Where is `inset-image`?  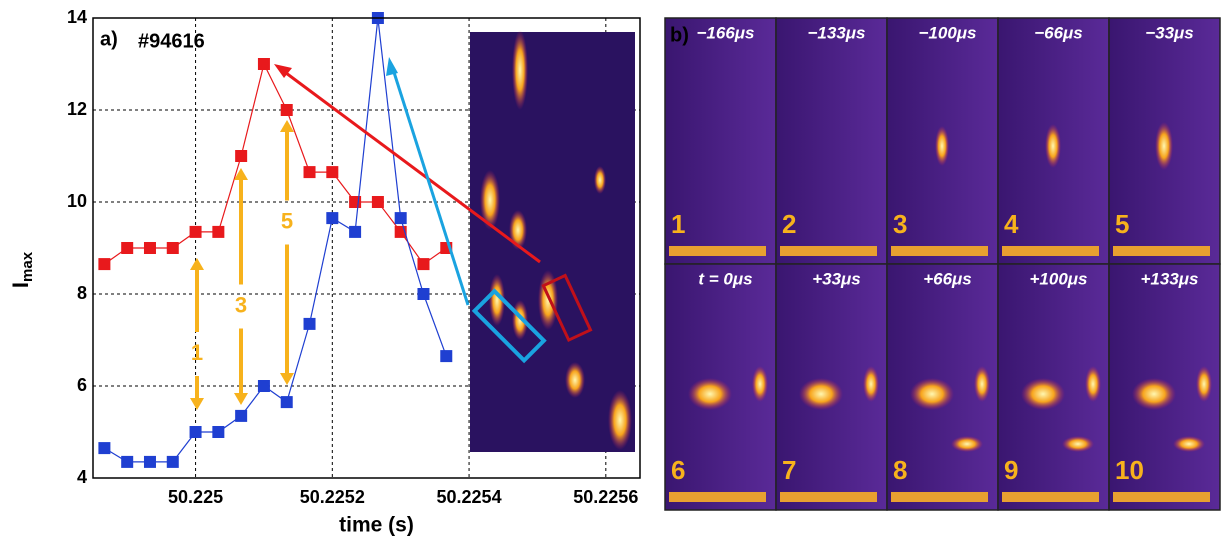 inset-image is located at coordinates (552, 242).